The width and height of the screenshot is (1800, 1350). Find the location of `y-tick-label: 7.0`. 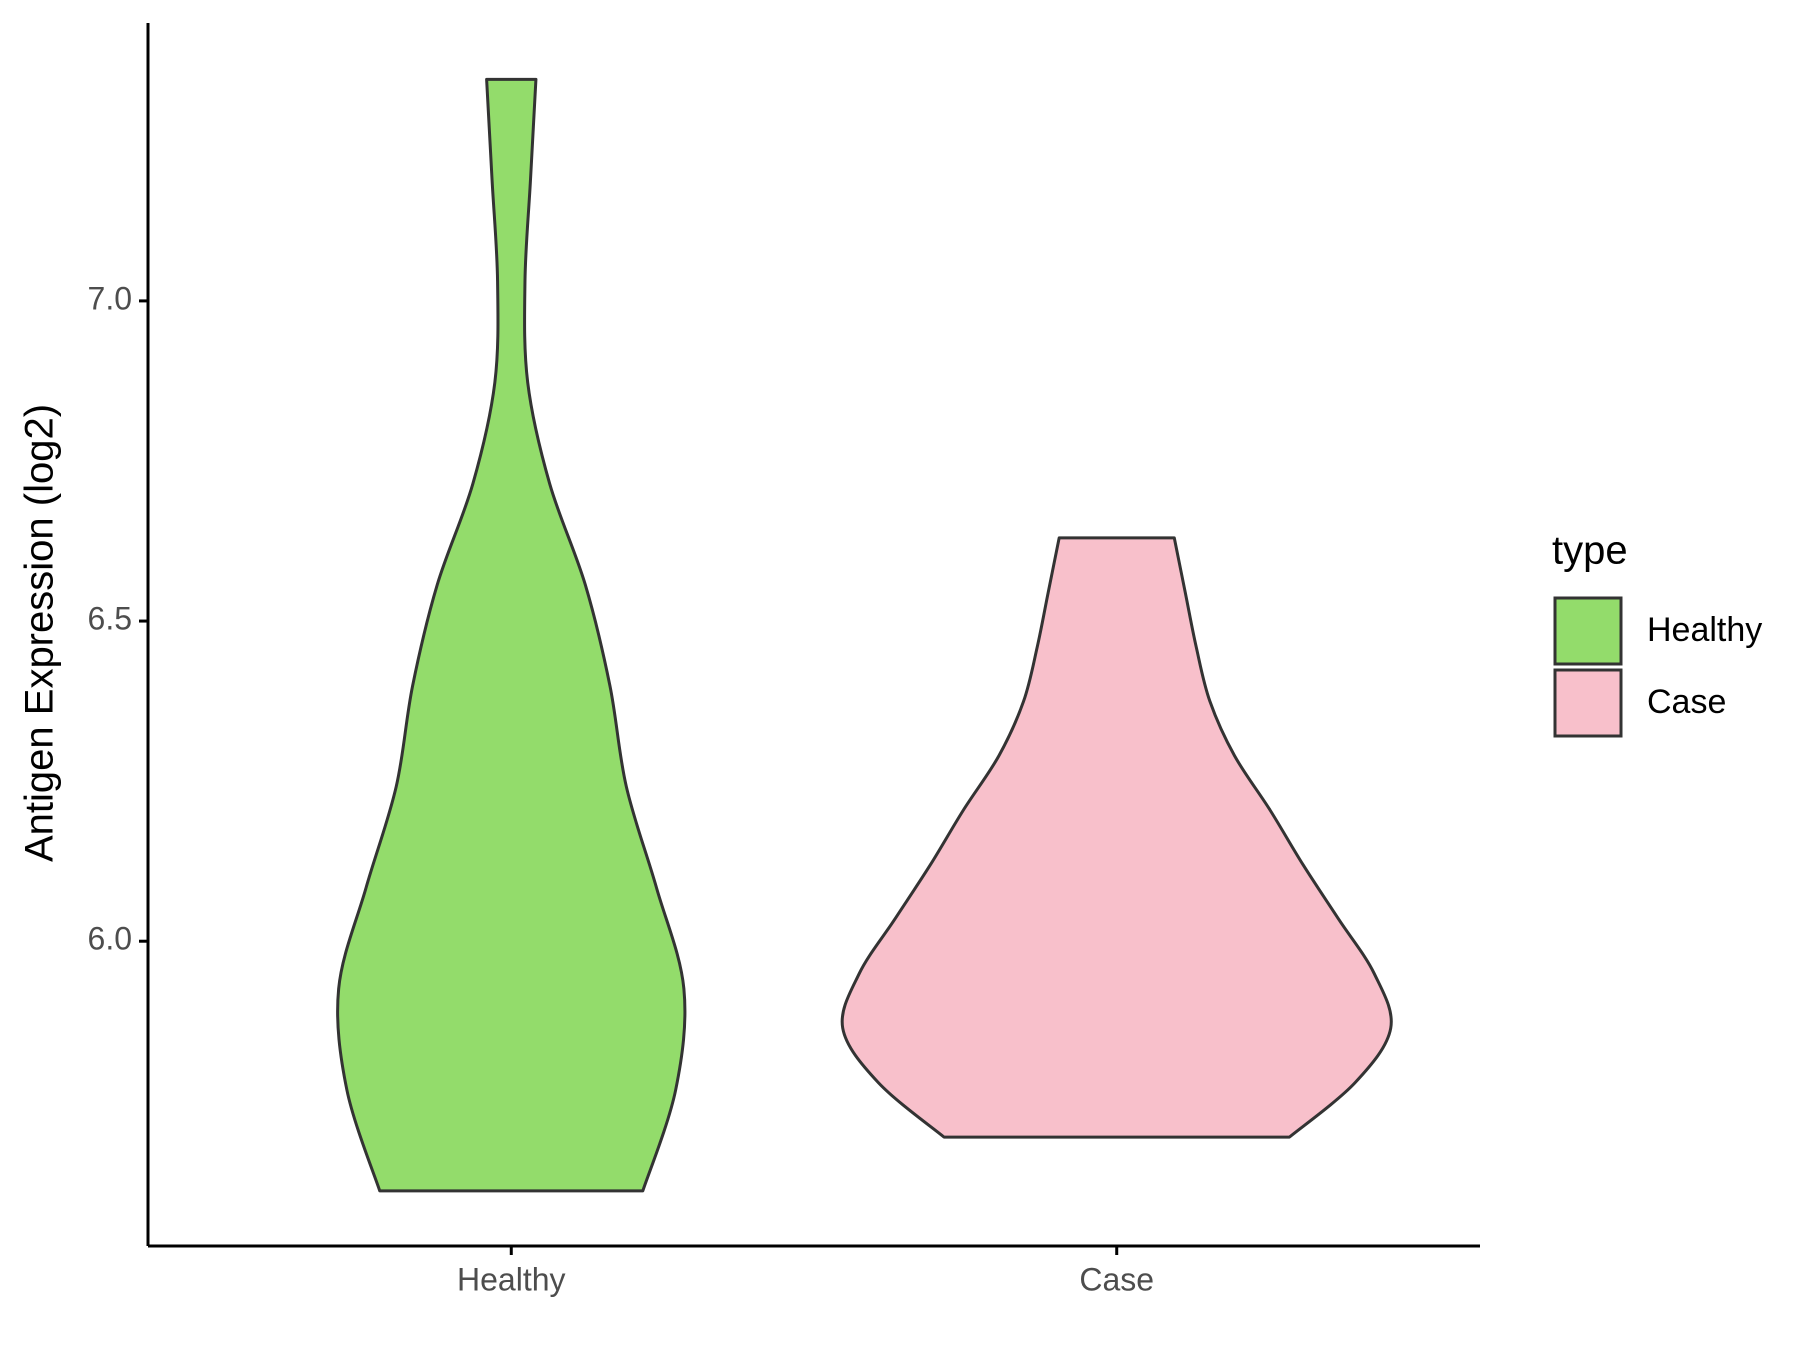

y-tick-label: 7.0 is located at coordinates (110, 298).